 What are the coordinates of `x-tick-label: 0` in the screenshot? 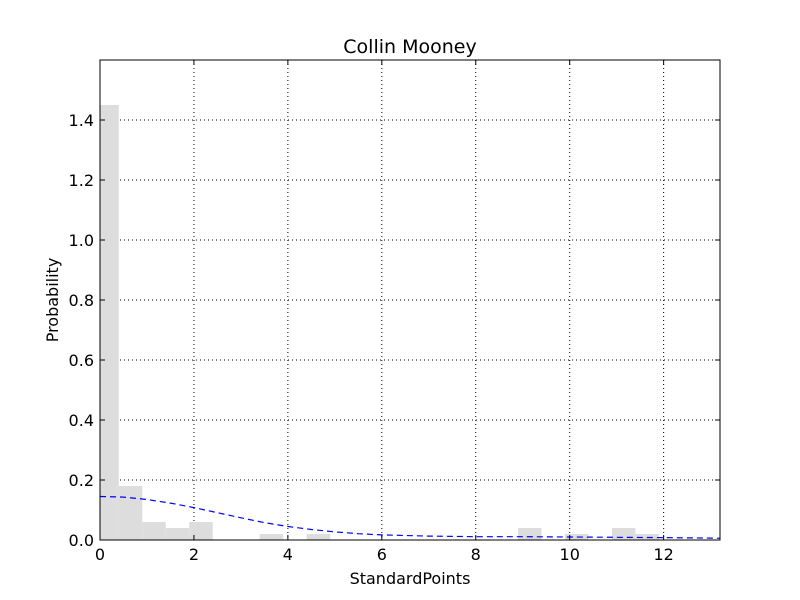 It's located at (100, 554).